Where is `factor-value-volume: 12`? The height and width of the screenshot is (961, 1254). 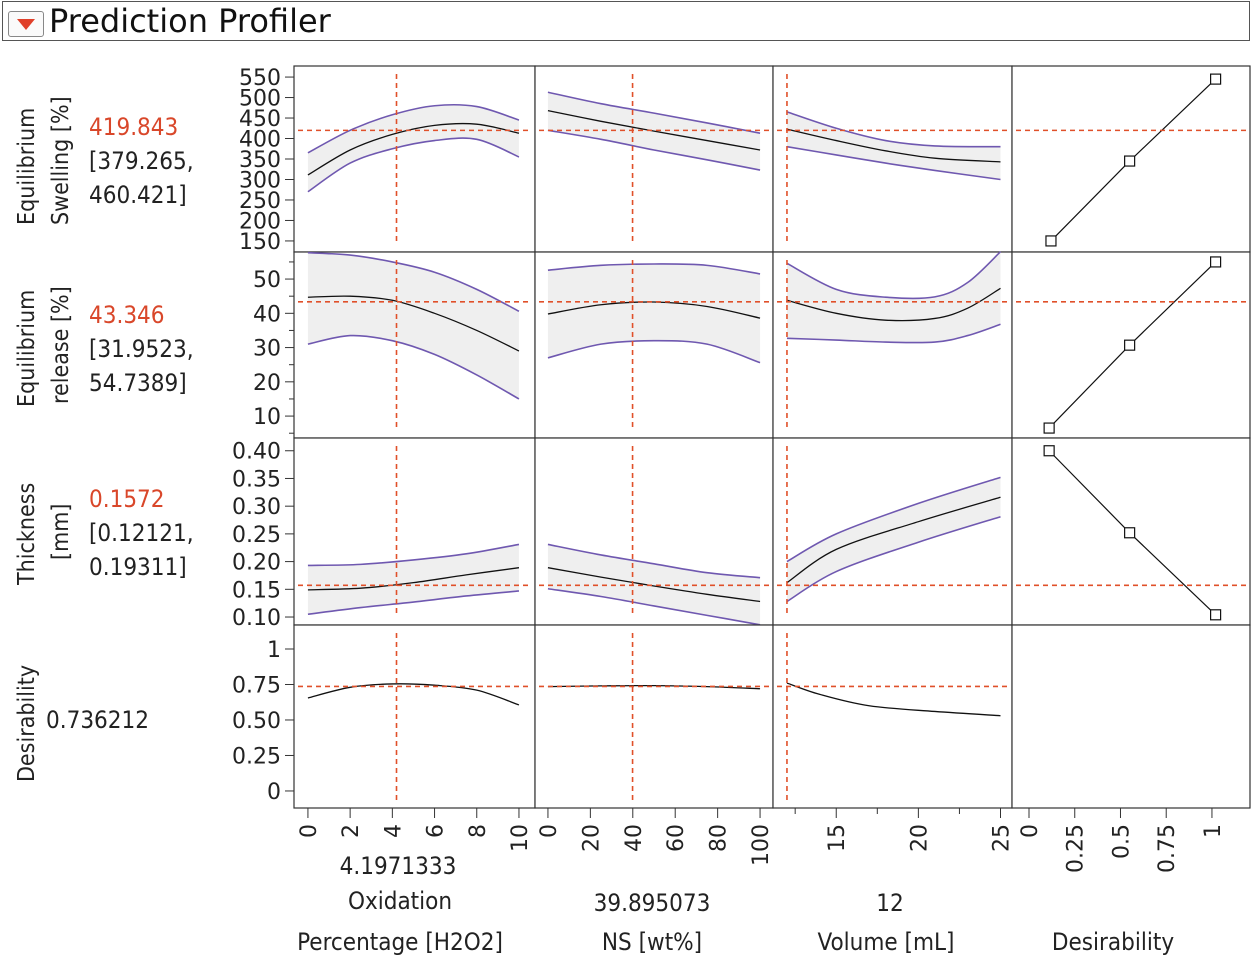 factor-value-volume: 12 is located at coordinates (890, 903).